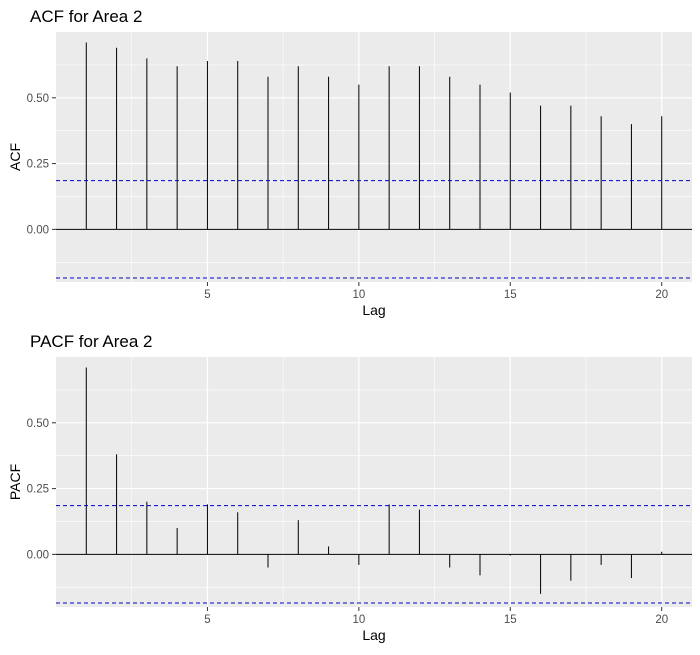 This screenshot has width=700, height=655. Describe the element at coordinates (373, 310) in the screenshot. I see `acf-x-axis-title: Lag` at that location.